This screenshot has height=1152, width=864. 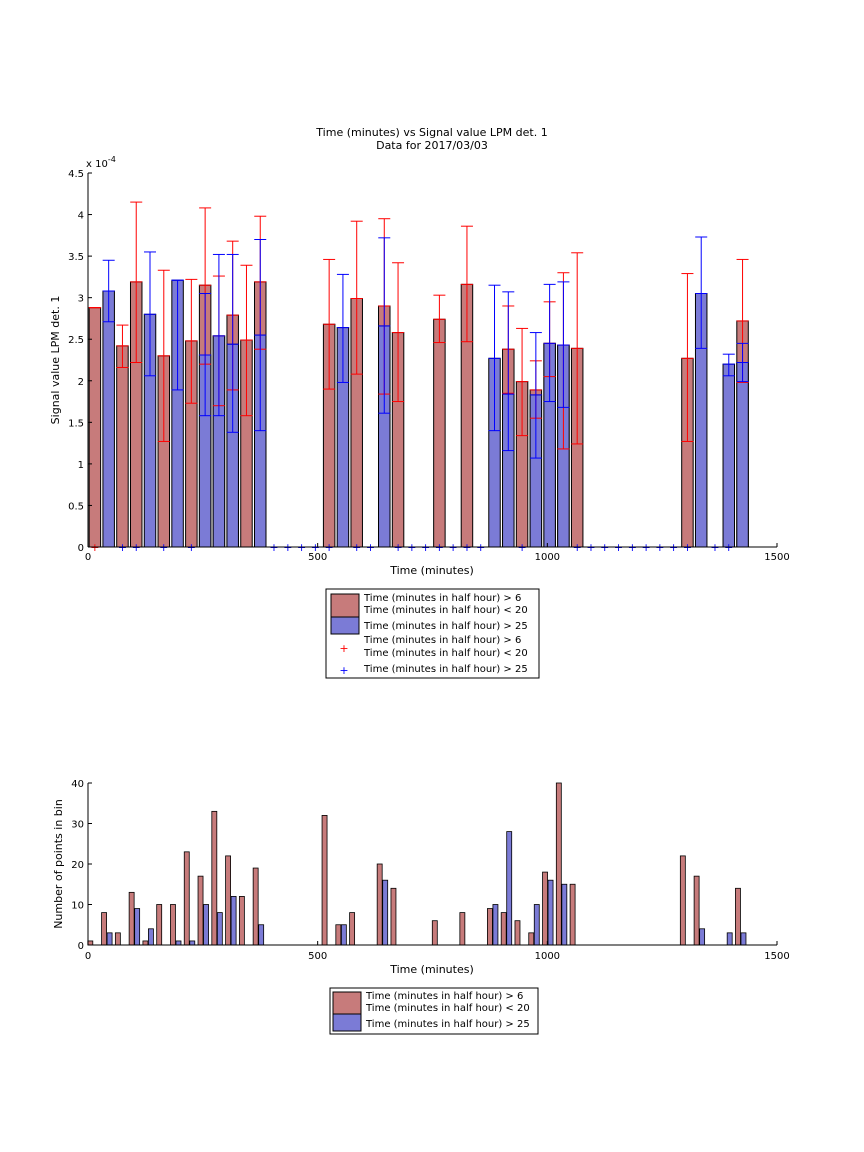 I want to click on legend-marker-red-plus: +, so click(x=343, y=648).